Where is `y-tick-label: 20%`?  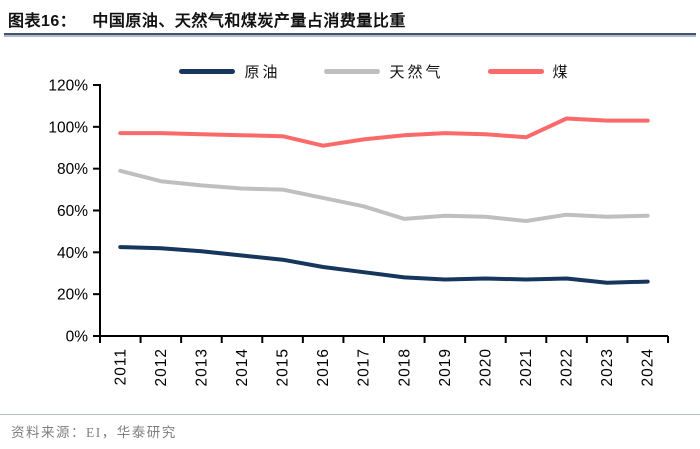
y-tick-label: 20% is located at coordinates (72, 295).